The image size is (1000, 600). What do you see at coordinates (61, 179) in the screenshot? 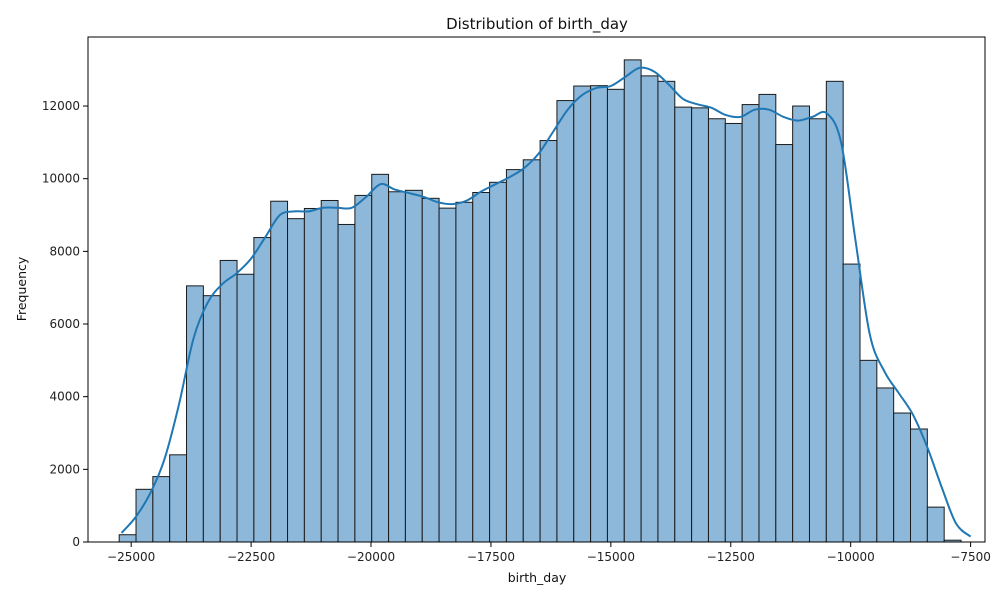
I see `y-tick-label: 10000` at bounding box center [61, 179].